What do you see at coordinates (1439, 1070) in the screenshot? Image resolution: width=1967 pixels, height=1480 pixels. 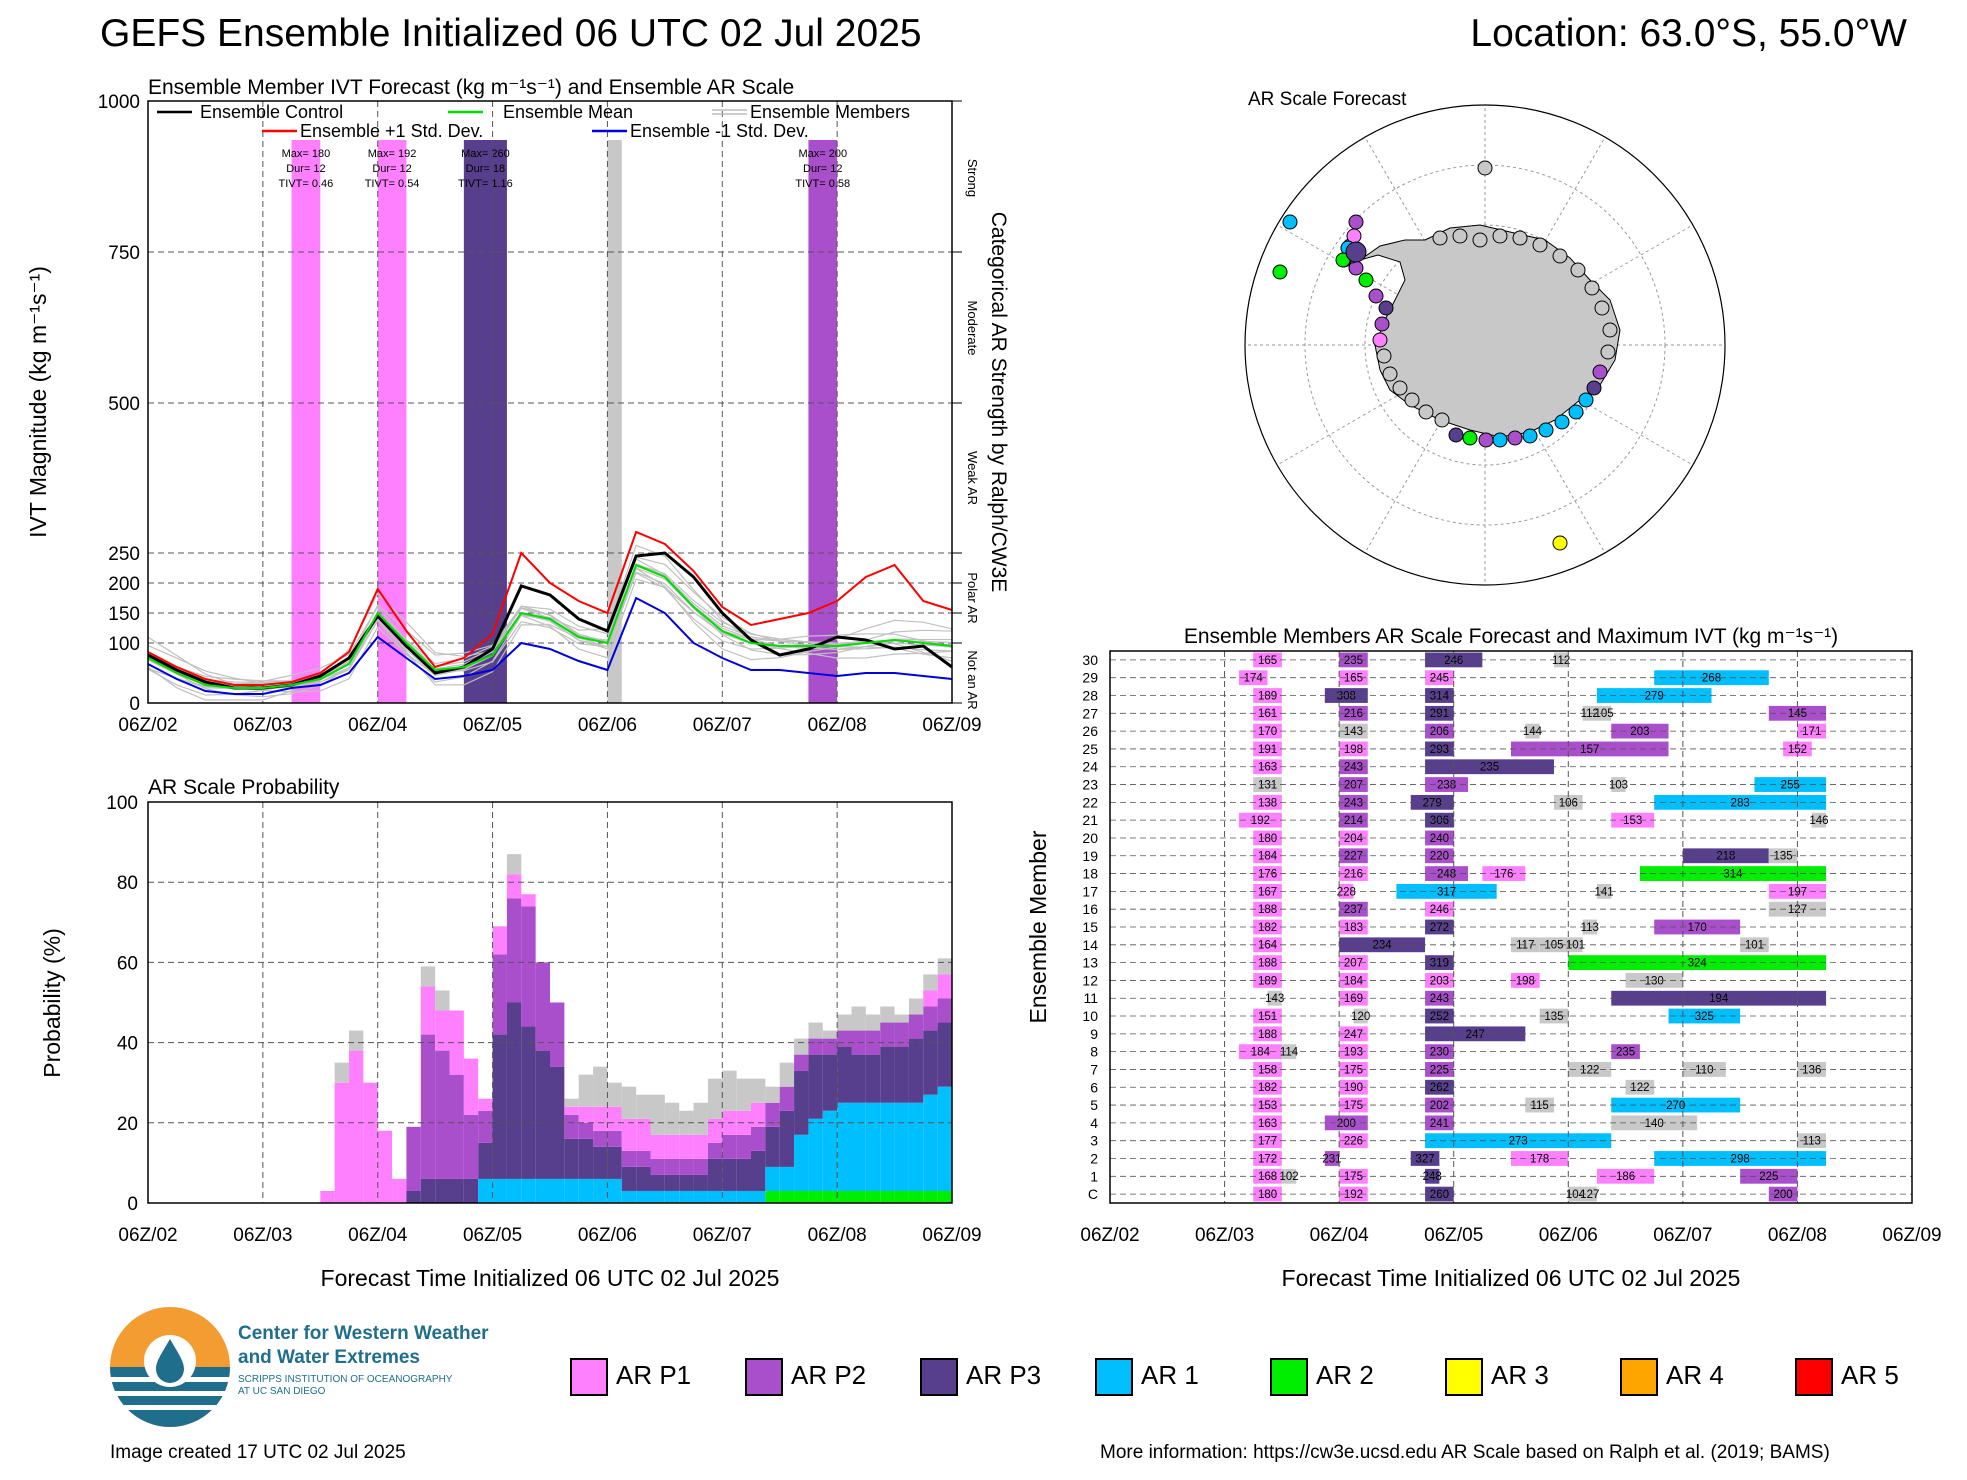 I see `member-segment-label: 225` at bounding box center [1439, 1070].